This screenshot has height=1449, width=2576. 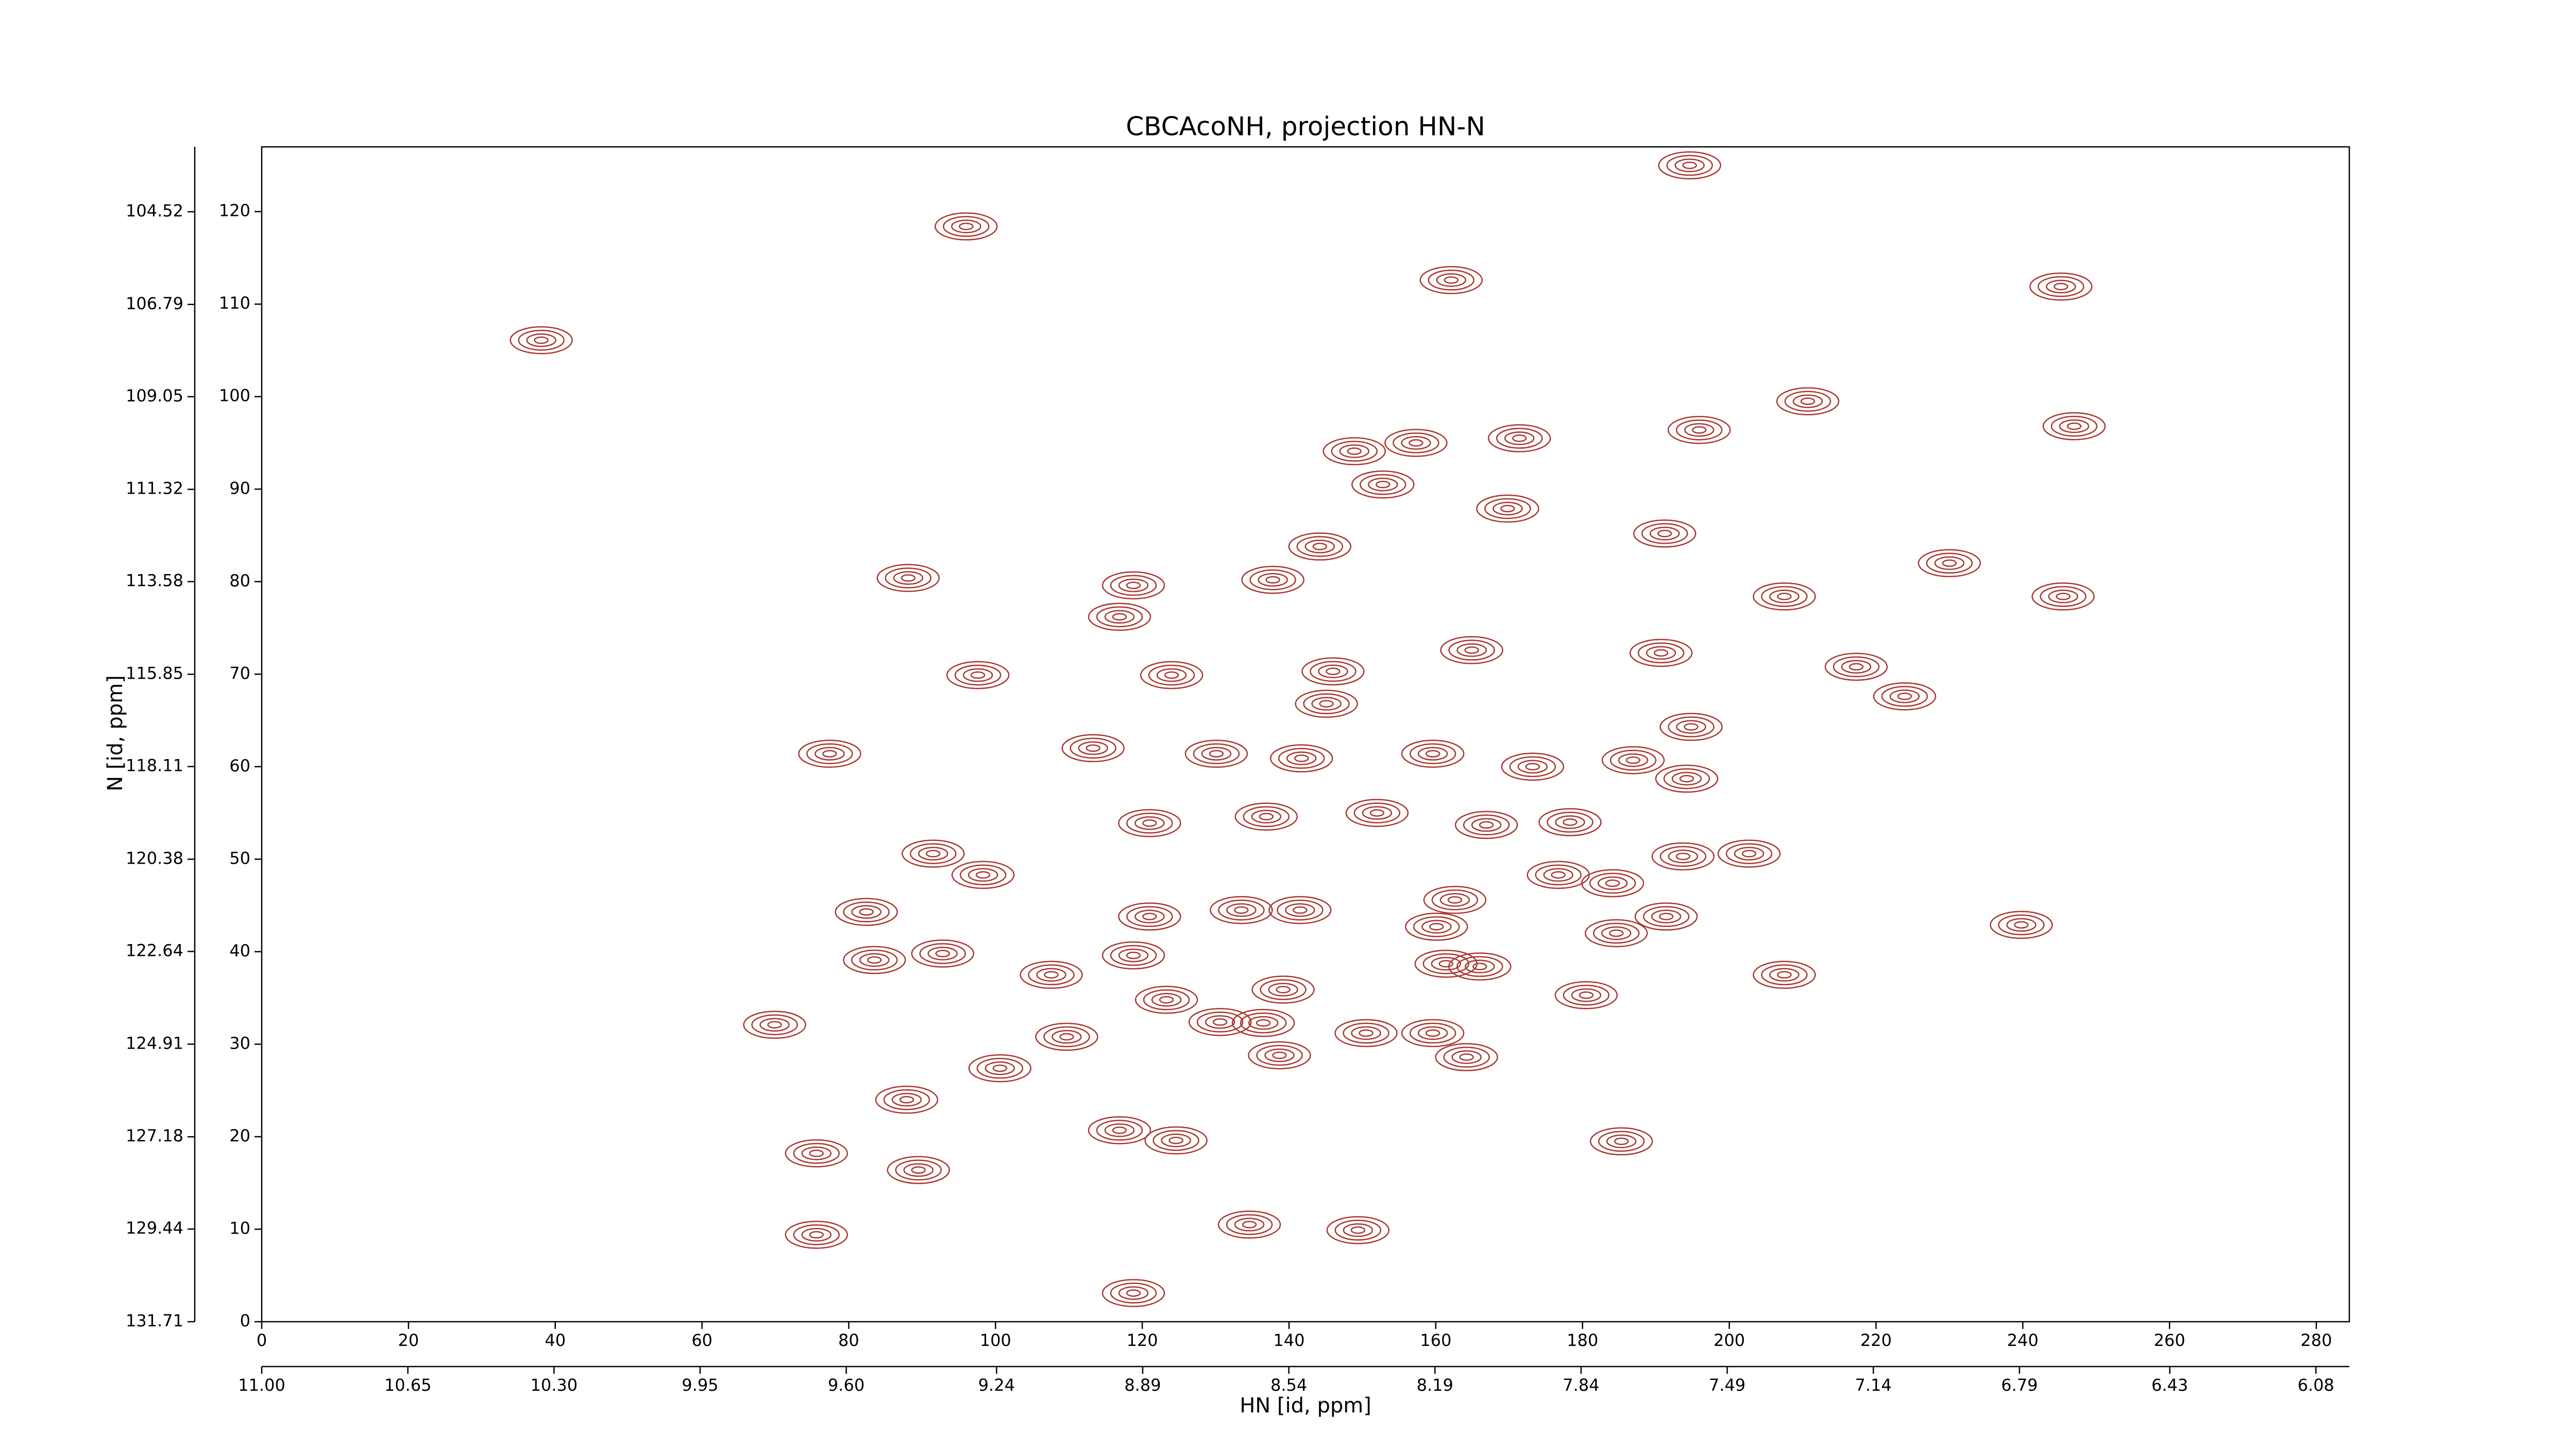 I want to click on x-tick-label: 220, so click(x=1876, y=1340).